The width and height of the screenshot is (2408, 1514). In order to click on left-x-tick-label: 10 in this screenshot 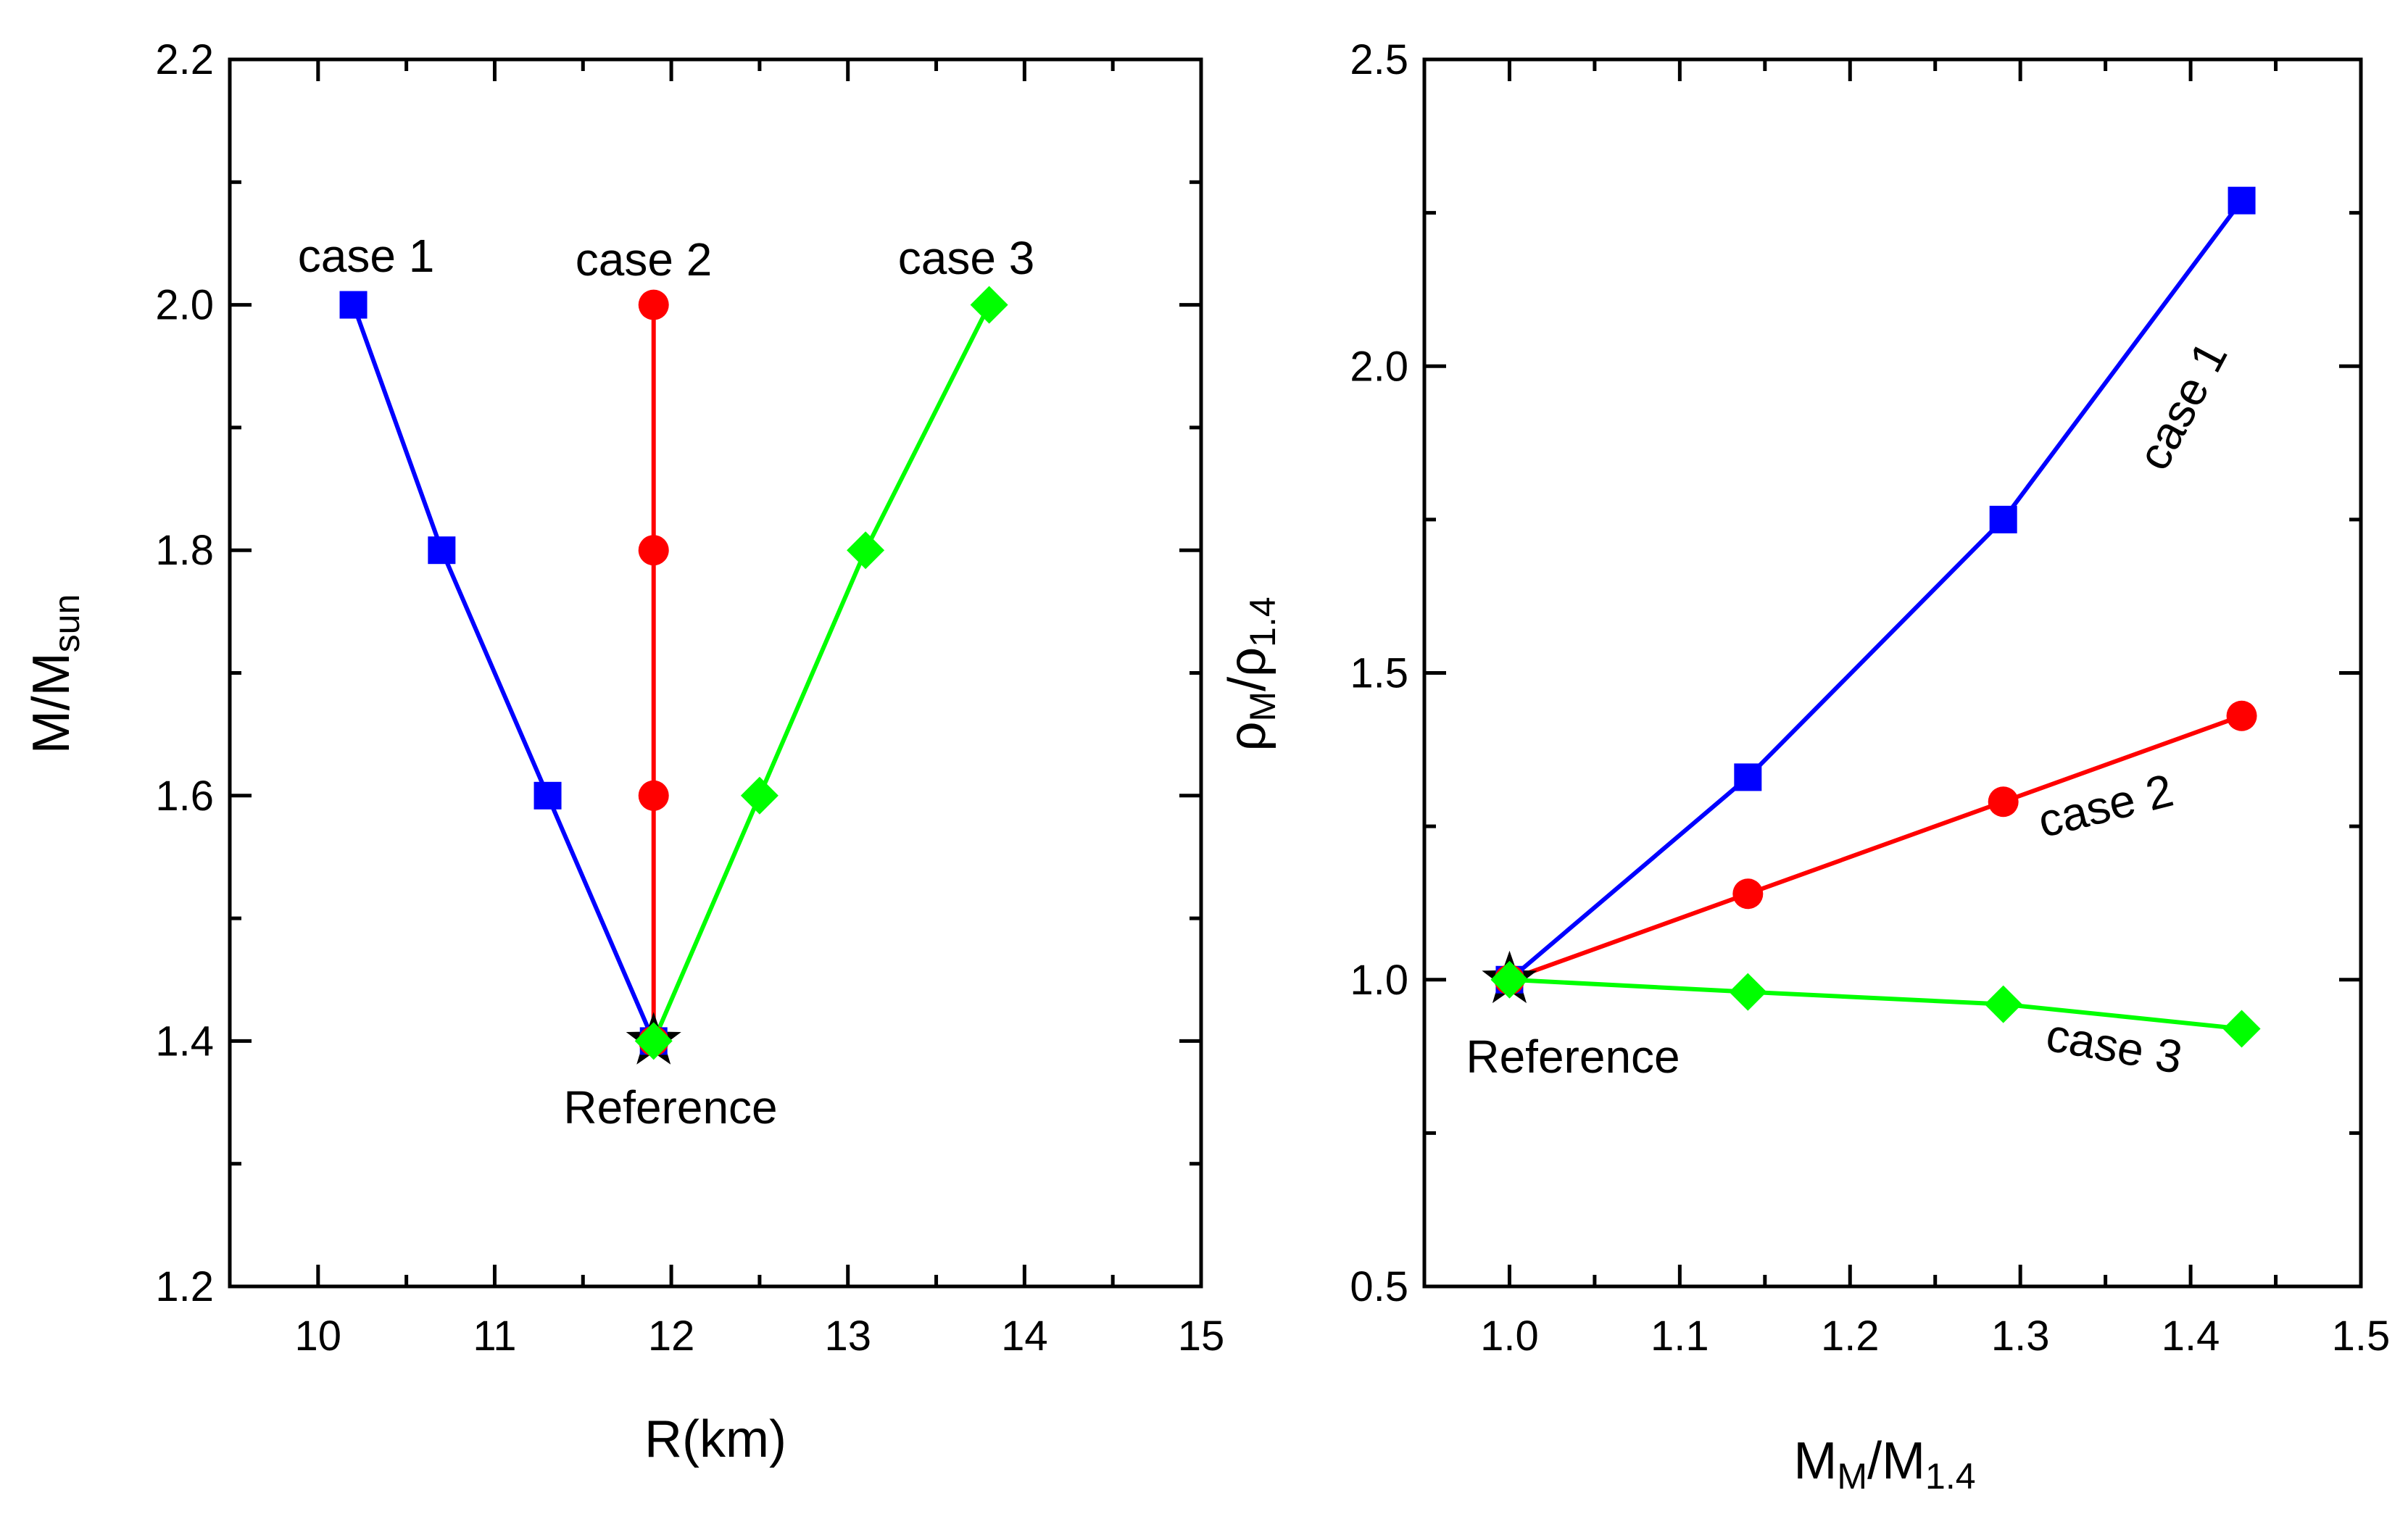, I will do `click(318, 1336)`.